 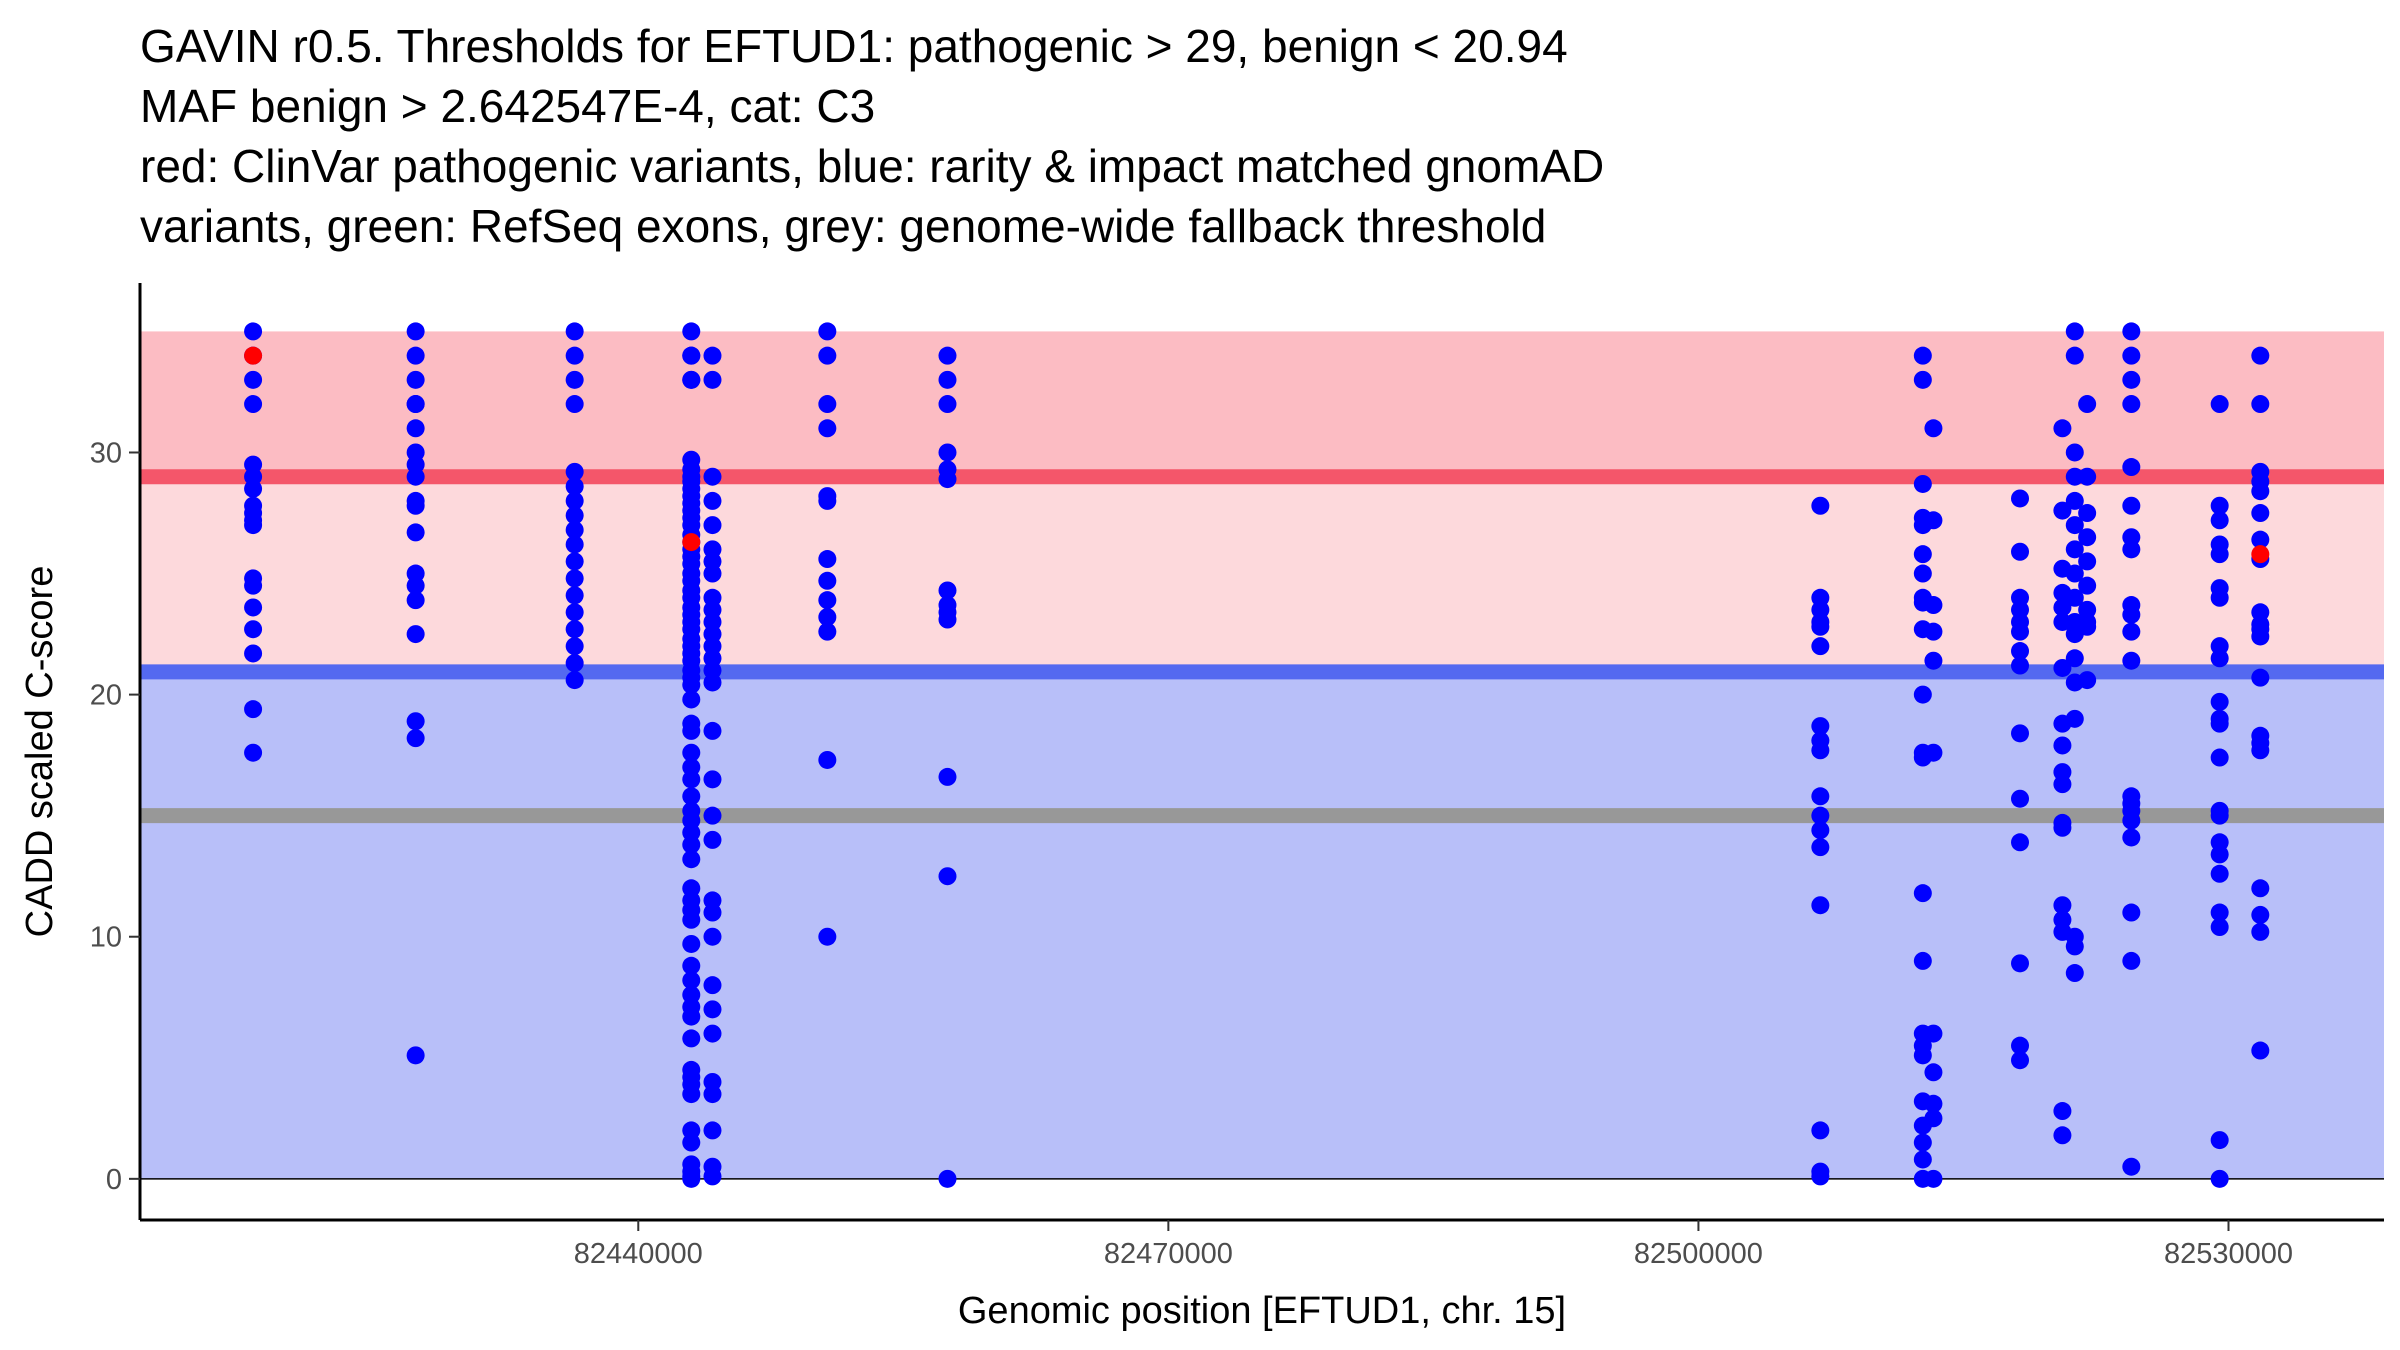 I want to click on x-tick-label: 82440000, so click(x=638, y=1254).